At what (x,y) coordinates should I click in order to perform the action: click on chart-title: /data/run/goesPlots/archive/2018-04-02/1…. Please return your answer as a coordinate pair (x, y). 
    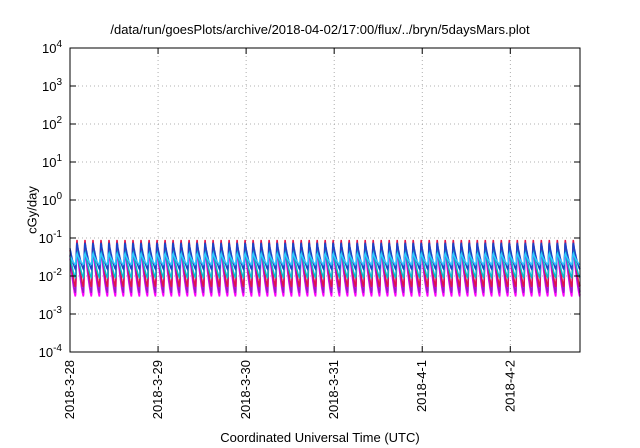
    Looking at the image, I should click on (320, 29).